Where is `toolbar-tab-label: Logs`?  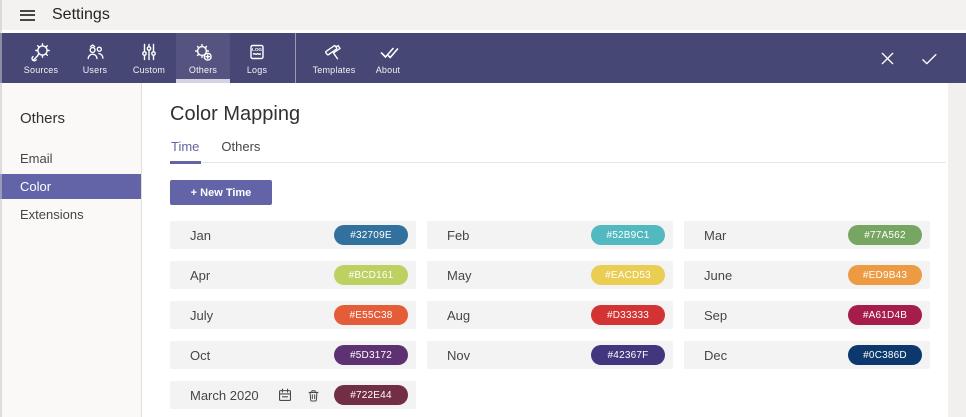
toolbar-tab-label: Logs is located at coordinates (257, 70).